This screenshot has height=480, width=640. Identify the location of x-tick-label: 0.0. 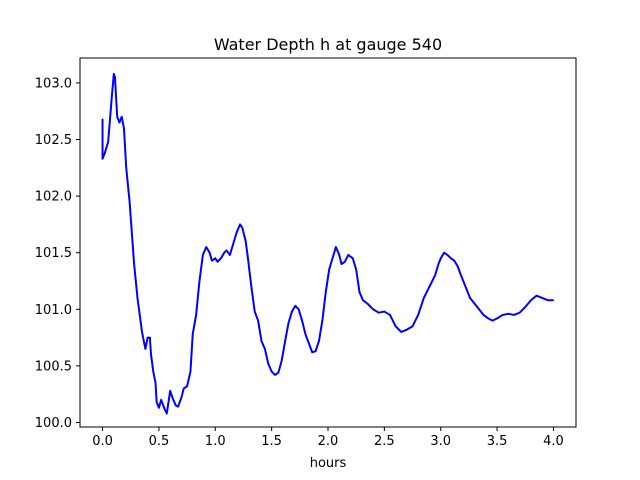
(102, 441).